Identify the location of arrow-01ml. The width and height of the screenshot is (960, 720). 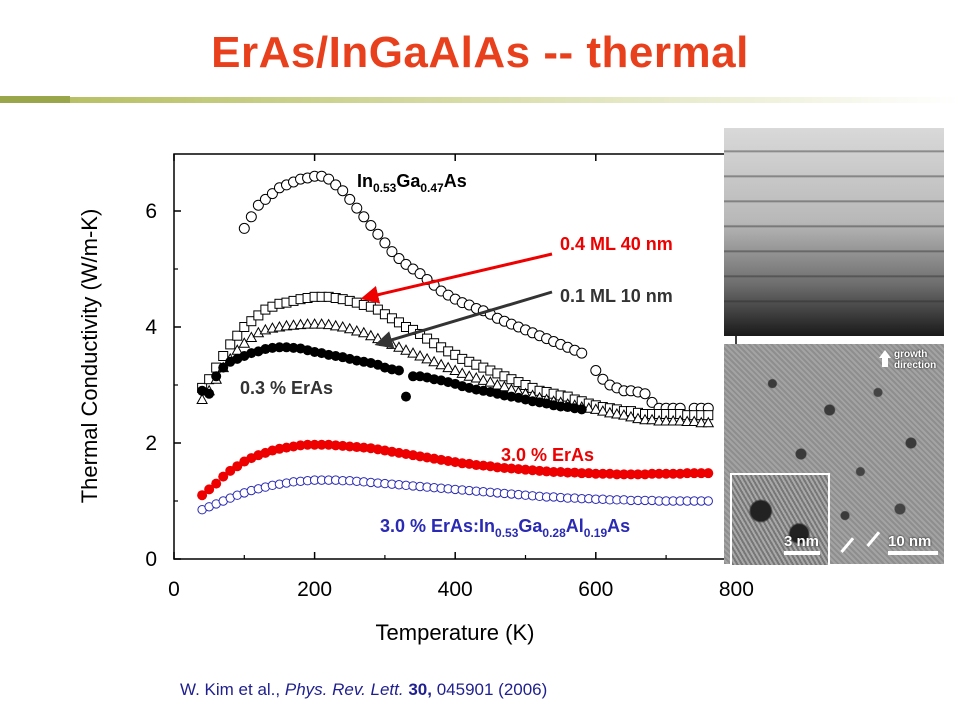
(463, 319).